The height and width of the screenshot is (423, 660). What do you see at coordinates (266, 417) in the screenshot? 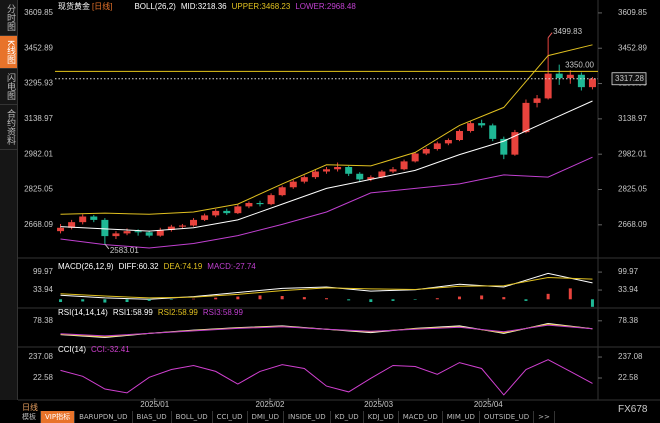
I see `indicator-tab: DMI_UD` at bounding box center [266, 417].